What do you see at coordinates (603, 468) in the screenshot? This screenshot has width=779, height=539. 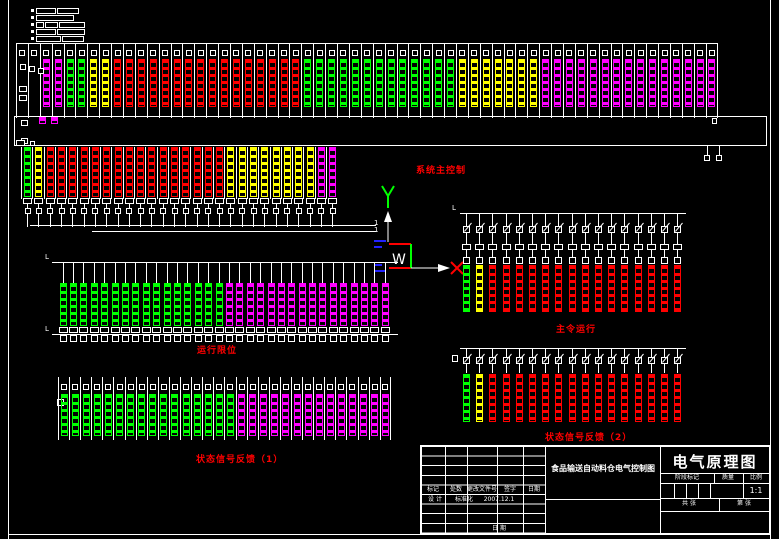 I see `project-name: 食品输送自动料仓电气控制图` at bounding box center [603, 468].